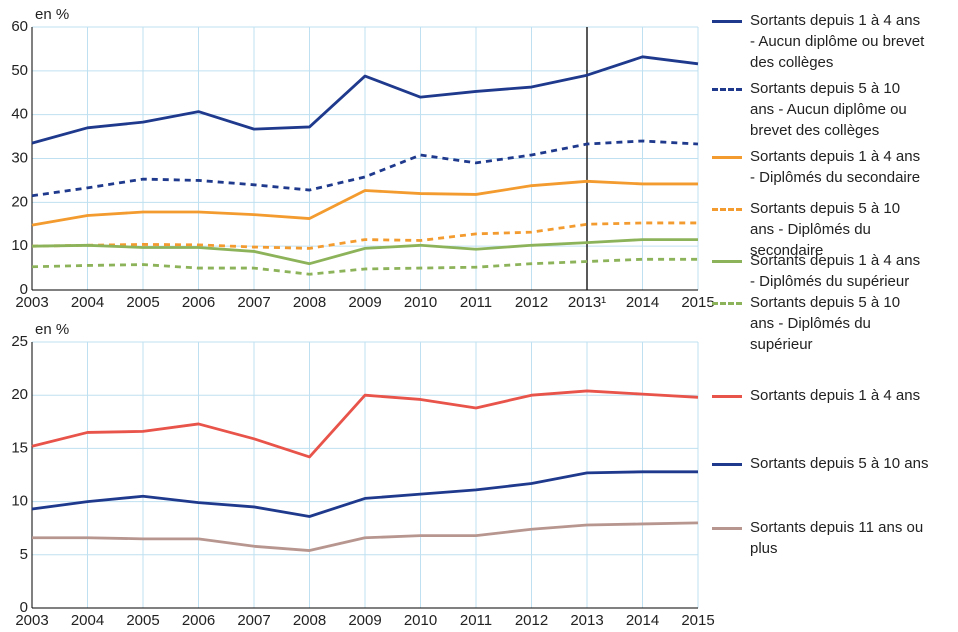  What do you see at coordinates (835, 395) in the screenshot?
I see `legend-label: Sortants depuis 1 à 4 ans` at bounding box center [835, 395].